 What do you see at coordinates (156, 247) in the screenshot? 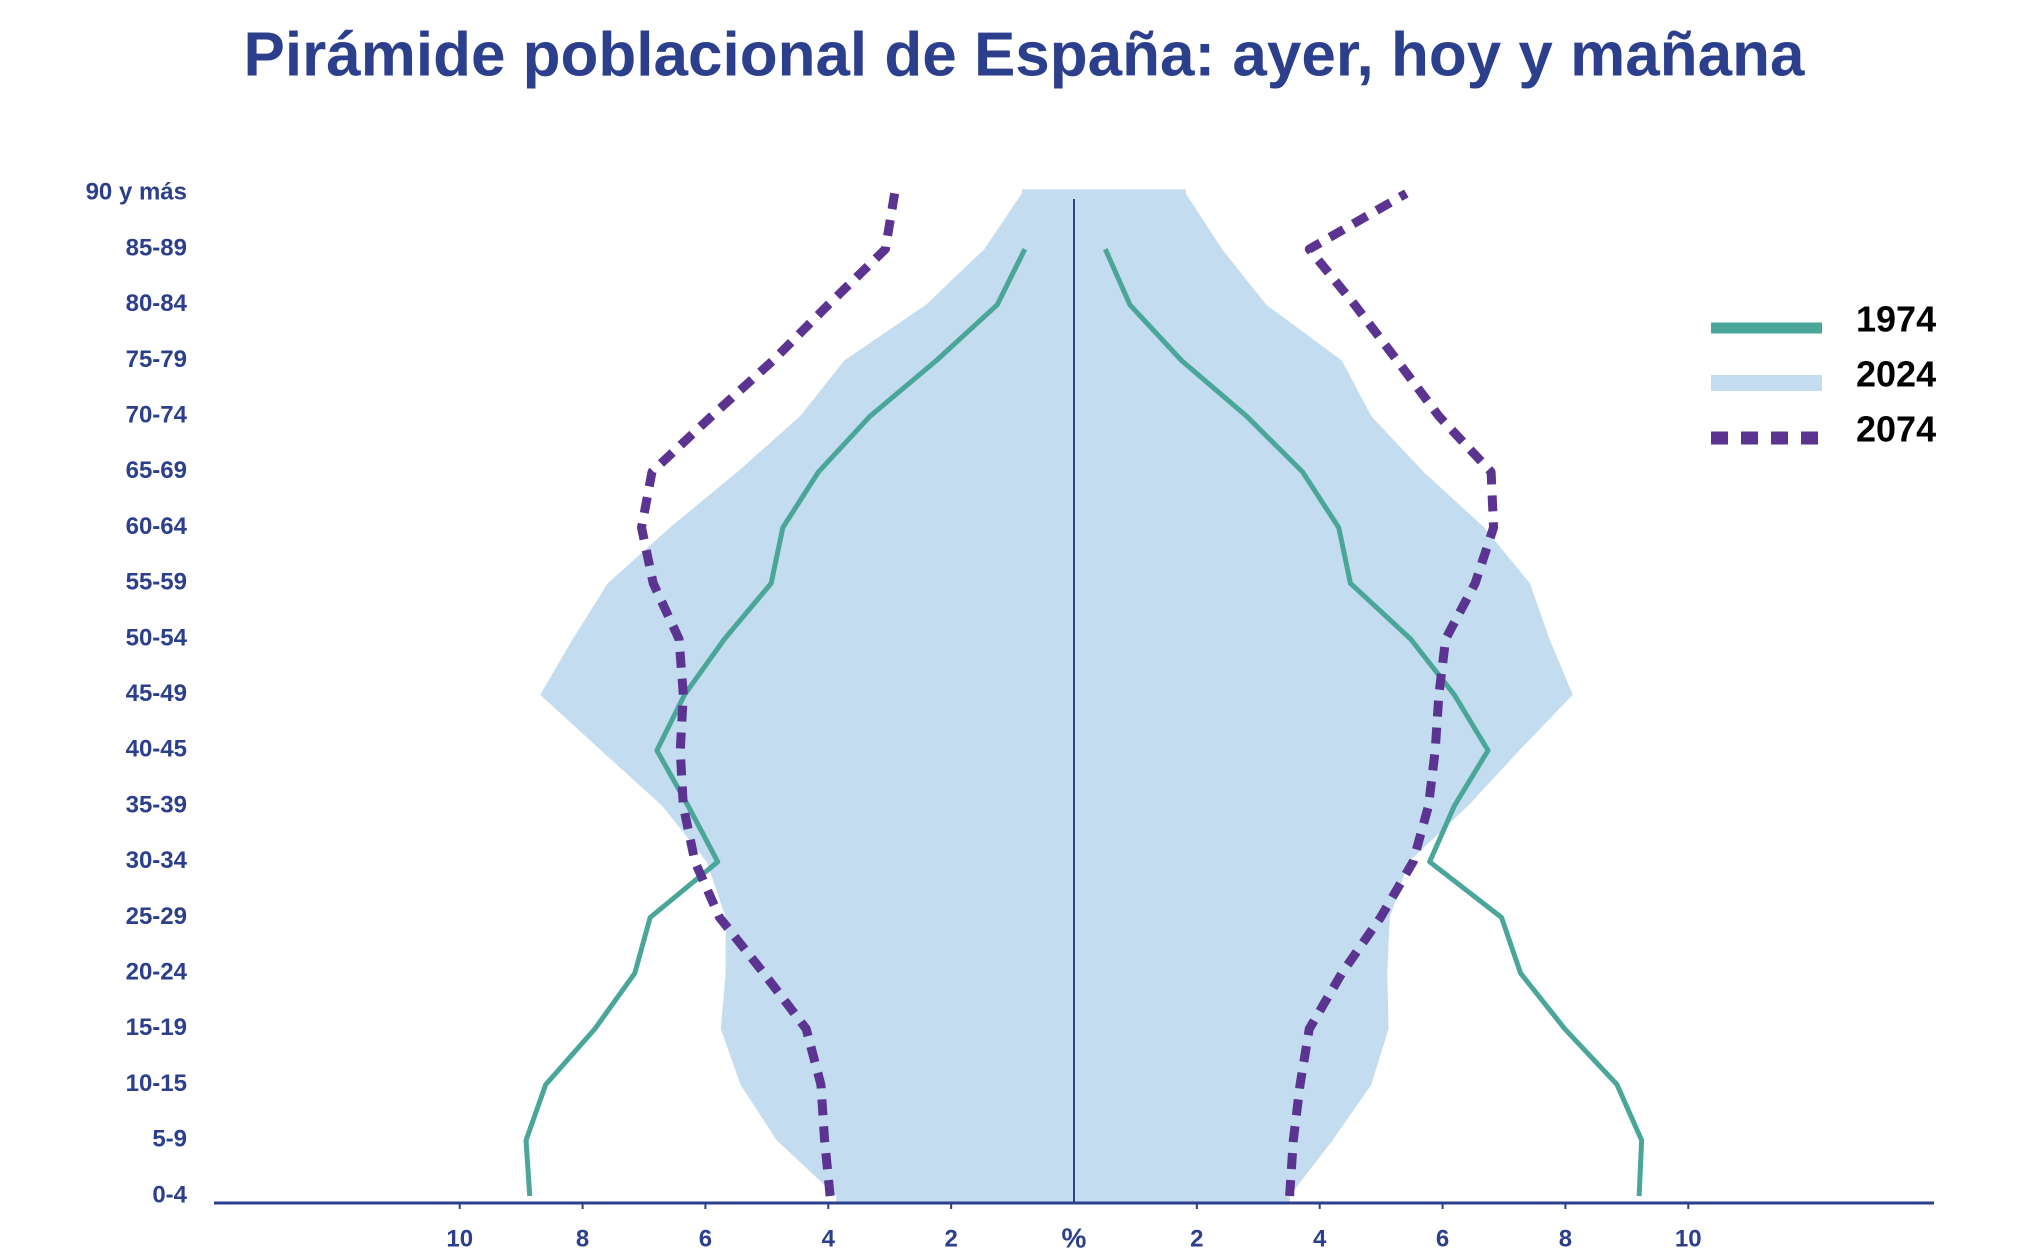
I see `y-tick-label: 85-89` at bounding box center [156, 247].